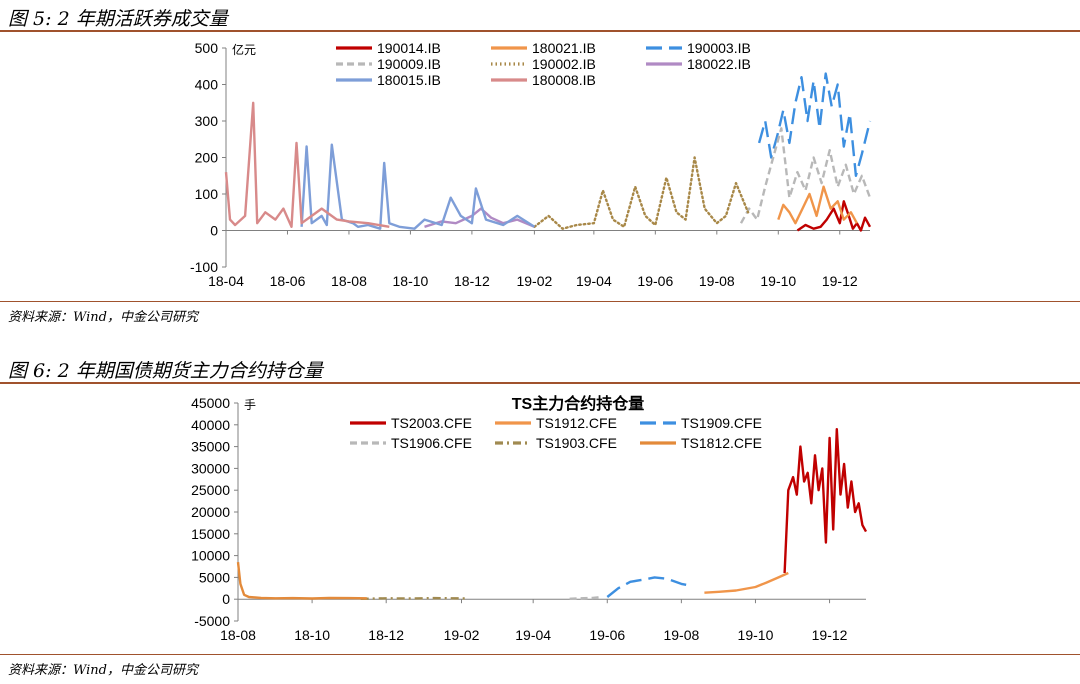  I want to click on y-unit-label: 亿元, so click(244, 49).